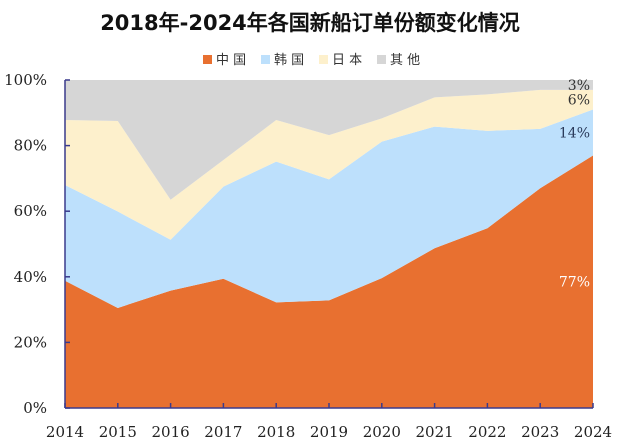 The height and width of the screenshot is (446, 620). Describe the element at coordinates (311, 60) in the screenshot. I see `legend: 中 国韩 国日 本其 他` at that location.